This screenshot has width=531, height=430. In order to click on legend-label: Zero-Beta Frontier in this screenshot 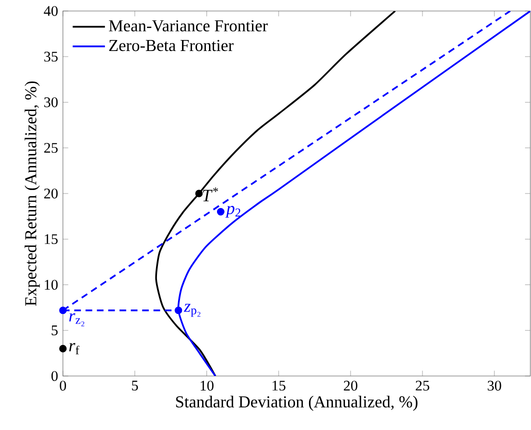, I will do `click(171, 45)`.